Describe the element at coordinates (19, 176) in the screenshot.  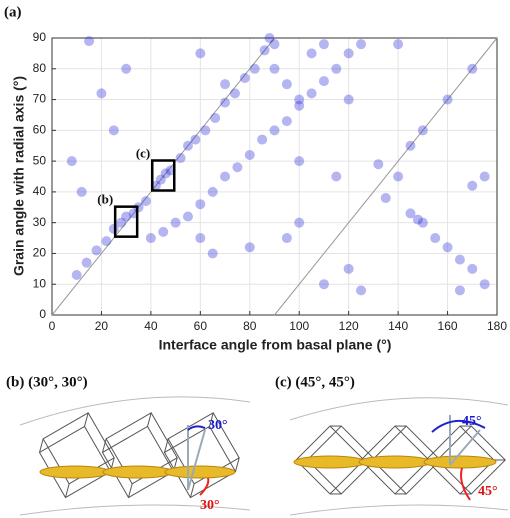
I see `y-axis-label: Grain angle with radial axis (°)` at that location.